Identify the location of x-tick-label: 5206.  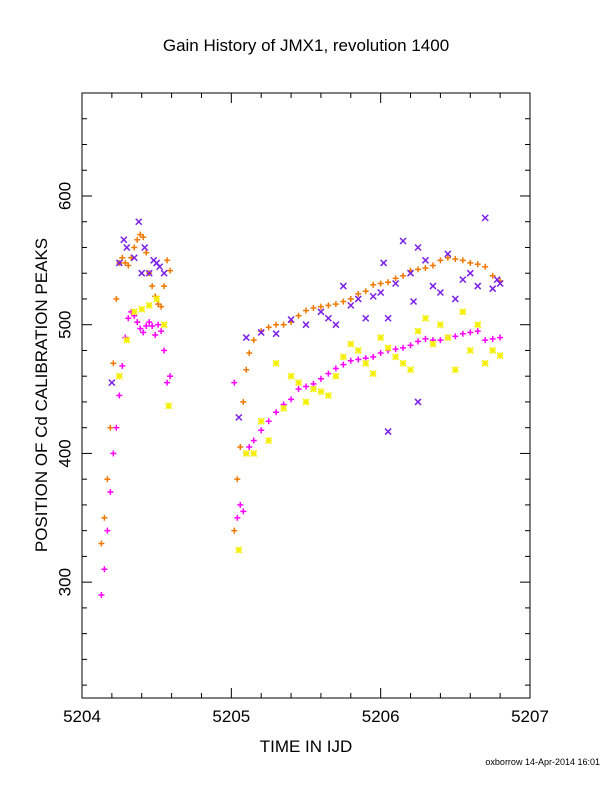
(381, 716).